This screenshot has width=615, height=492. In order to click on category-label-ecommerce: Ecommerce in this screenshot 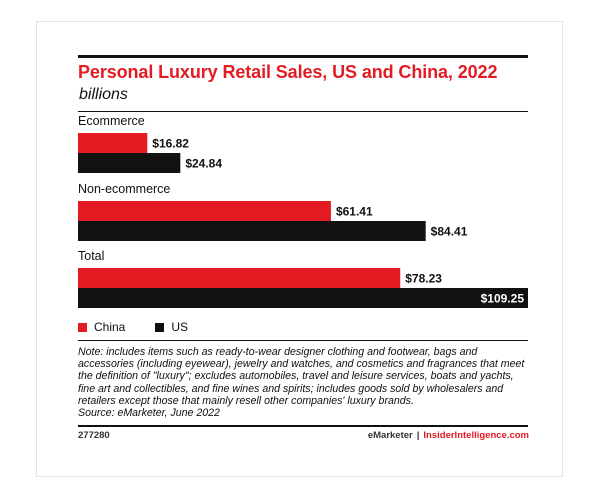, I will do `click(111, 121)`.